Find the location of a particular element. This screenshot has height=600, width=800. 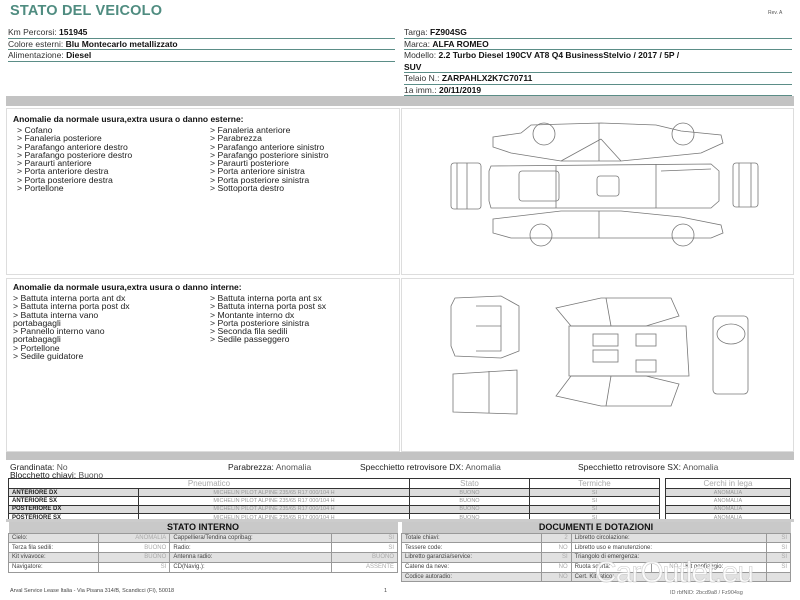

exterior-diagram-box is located at coordinates (597, 191).